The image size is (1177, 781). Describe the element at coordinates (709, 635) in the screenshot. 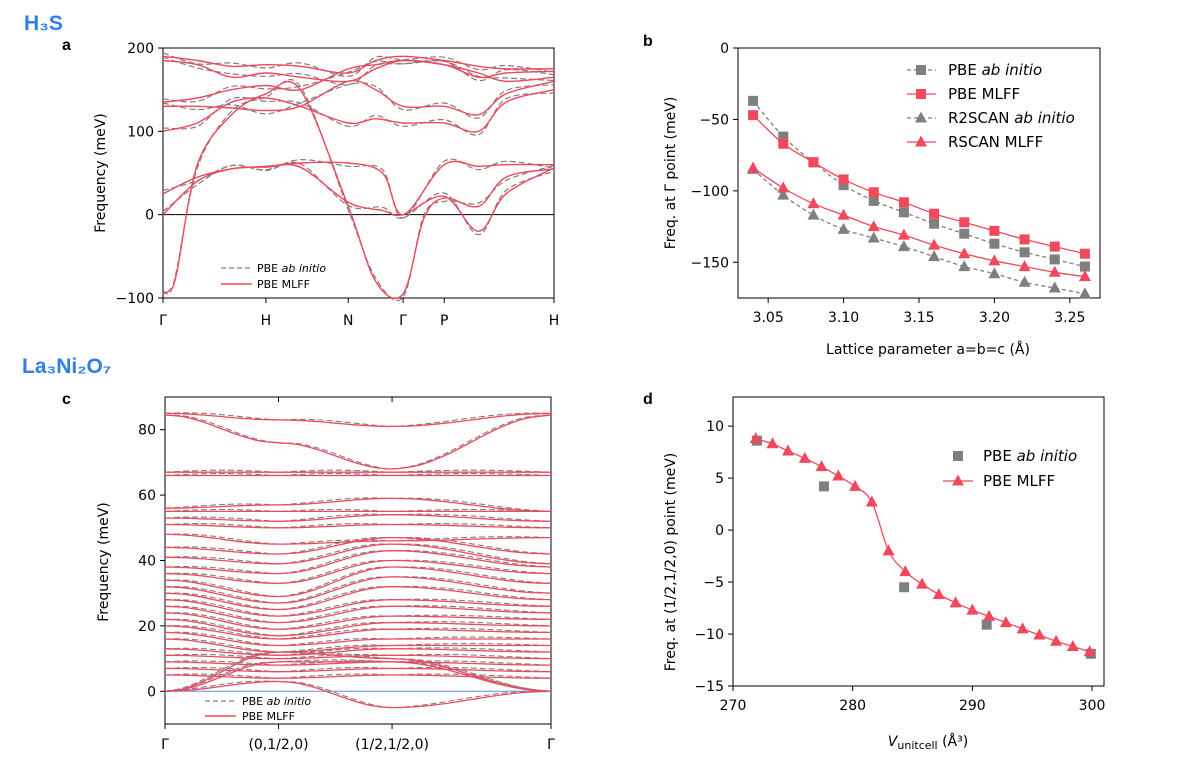

I see `d-ytick-label: −10` at that location.